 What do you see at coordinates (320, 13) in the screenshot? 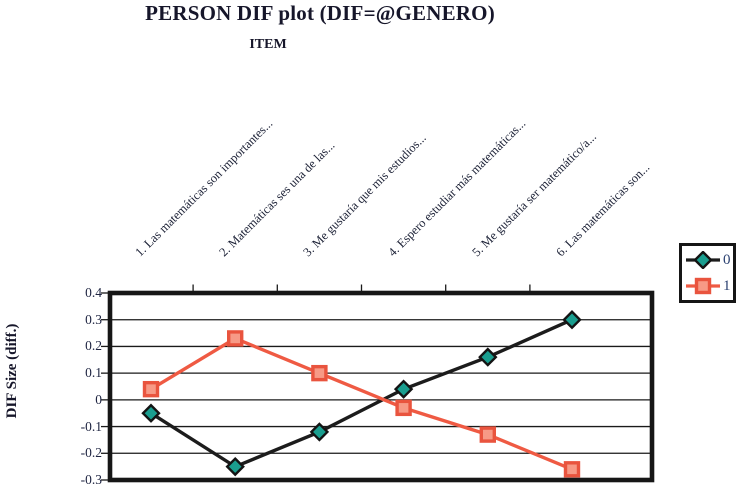
I see `chart-title: PERSON DIF plot (DIF=@GENERO)` at bounding box center [320, 13].